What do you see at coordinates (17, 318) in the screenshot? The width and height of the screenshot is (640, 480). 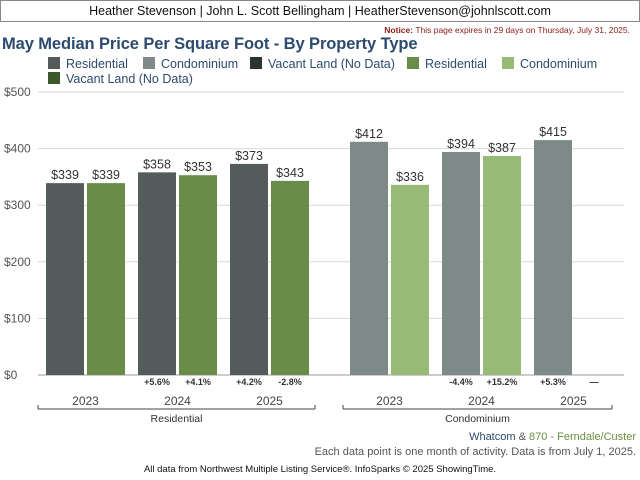 I see `y-tick-label: $100` at bounding box center [17, 318].